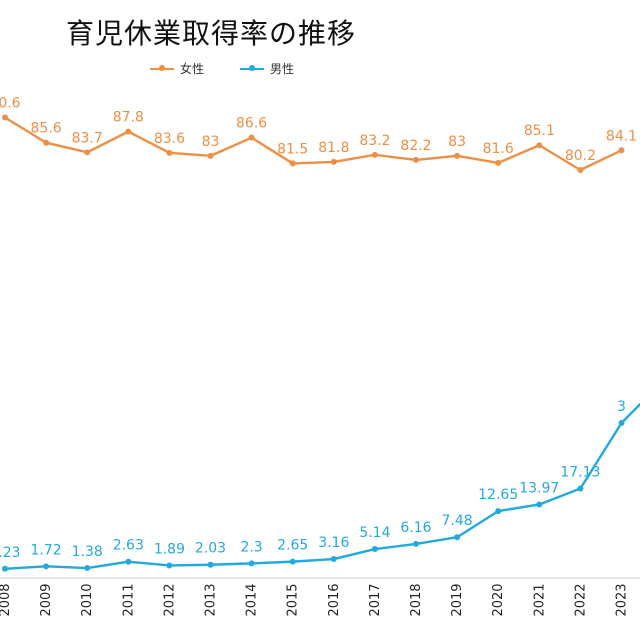  I want to click on x-tick-label: 2023, so click(622, 599).